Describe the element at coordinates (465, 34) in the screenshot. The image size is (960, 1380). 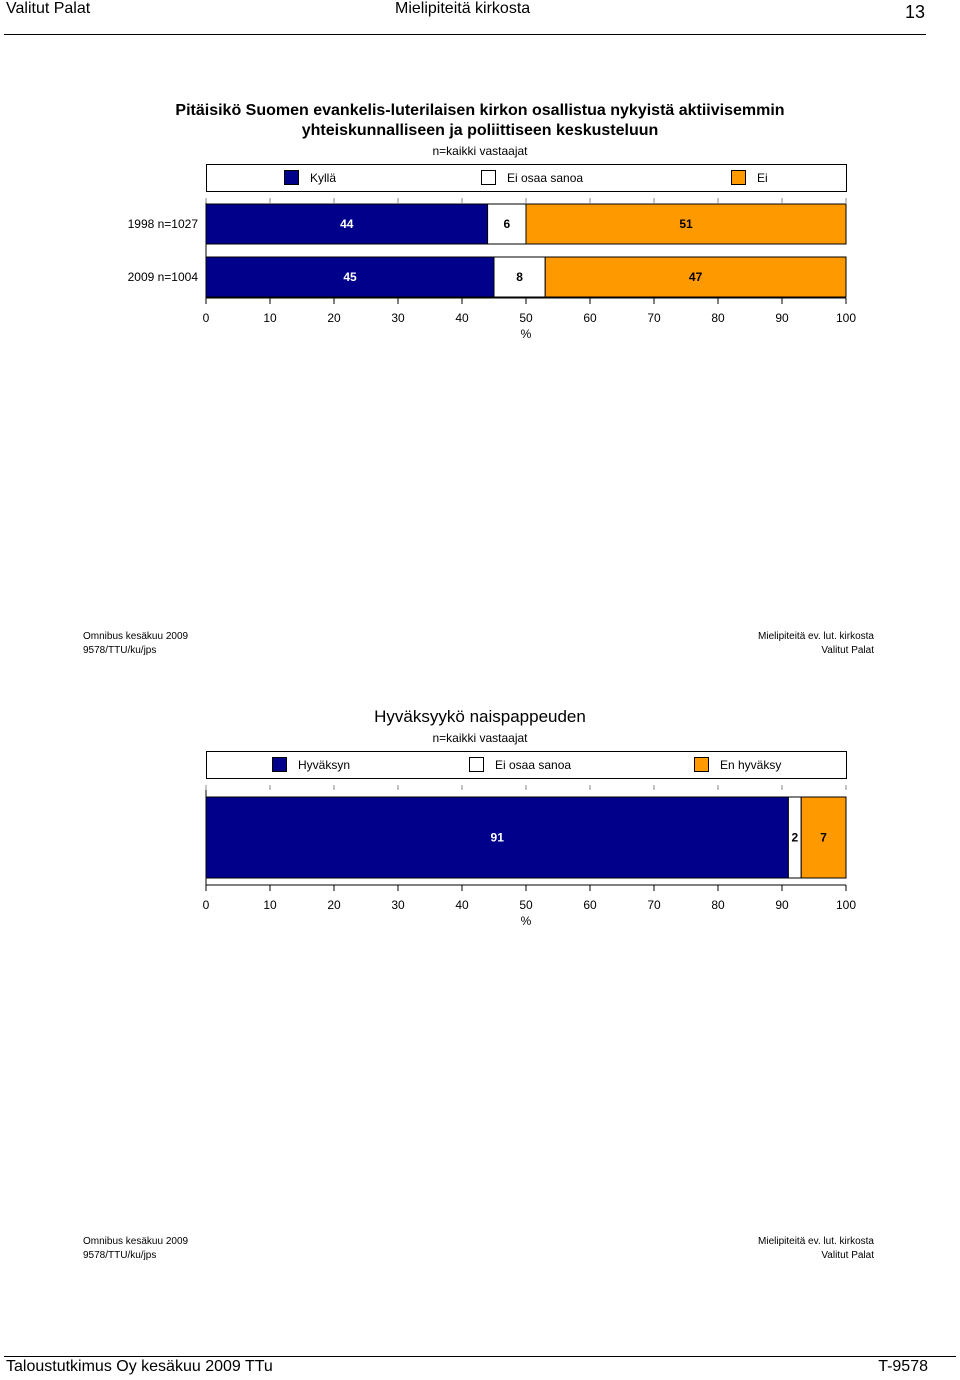
I see `header-divider` at that location.